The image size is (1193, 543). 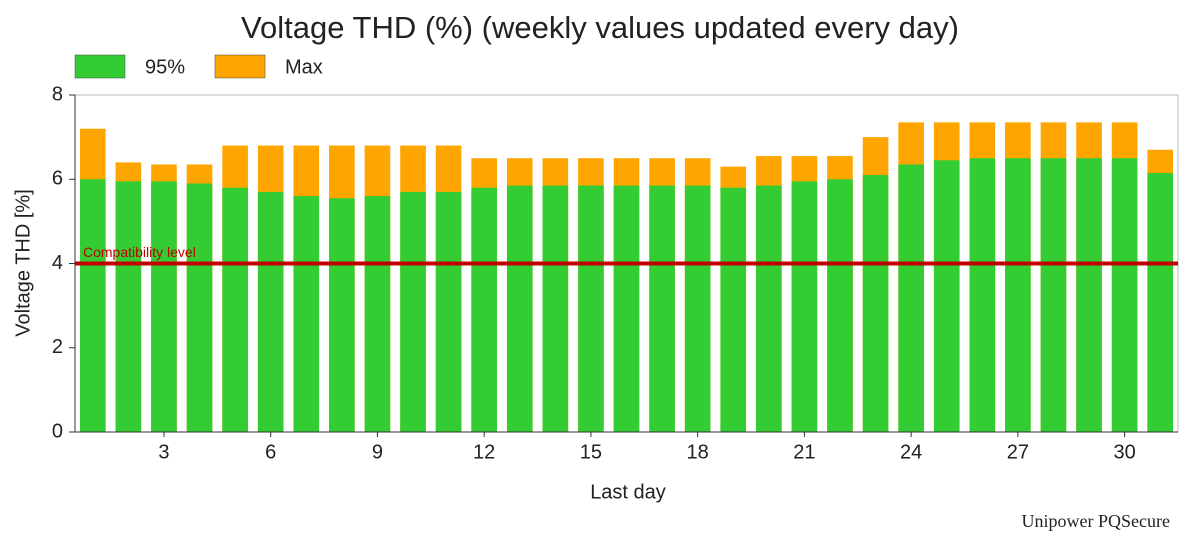 I want to click on x-tick-label: 27, so click(x=1018, y=452).